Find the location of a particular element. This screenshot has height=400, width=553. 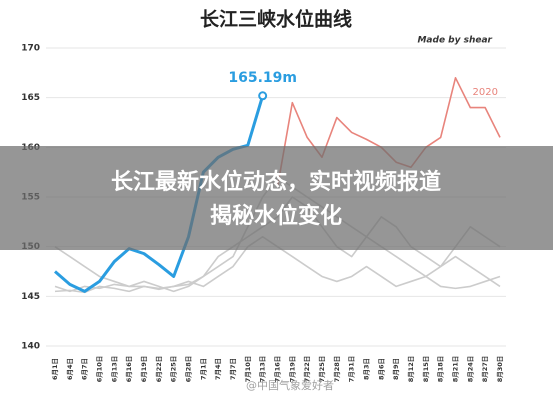

x-tick-label: 6月16日 is located at coordinates (129, 369).